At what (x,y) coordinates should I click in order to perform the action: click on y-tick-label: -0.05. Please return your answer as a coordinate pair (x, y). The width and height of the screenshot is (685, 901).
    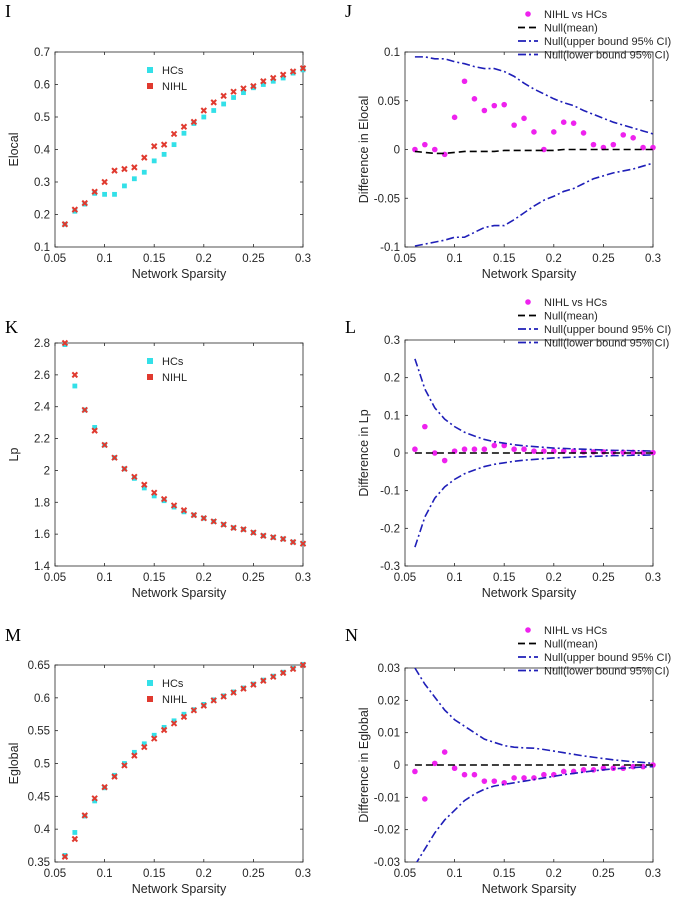
    Looking at the image, I should click on (387, 199).